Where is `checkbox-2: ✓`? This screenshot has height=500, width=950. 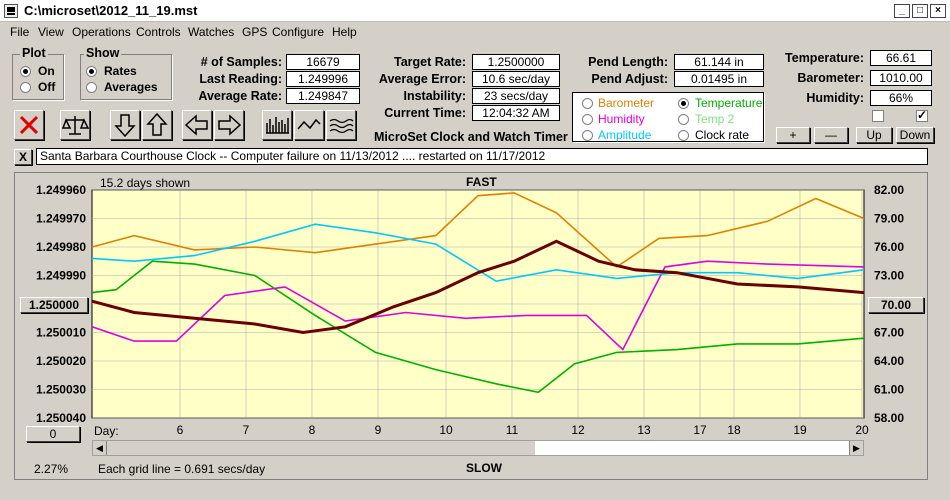 checkbox-2: ✓ is located at coordinates (922, 115).